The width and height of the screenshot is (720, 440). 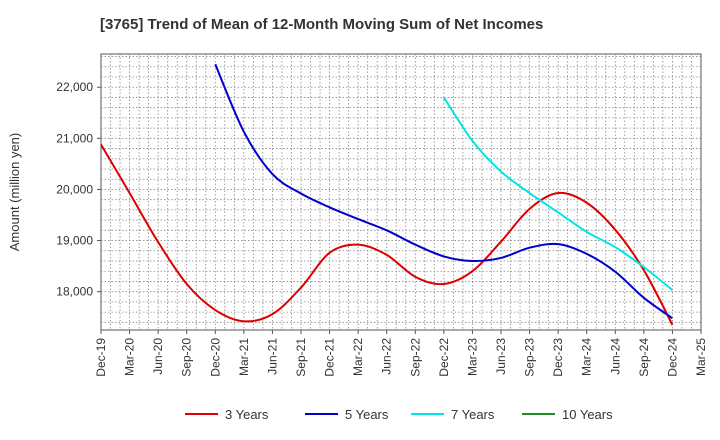 I want to click on x-tick-label: Sep-20, so click(x=187, y=357).